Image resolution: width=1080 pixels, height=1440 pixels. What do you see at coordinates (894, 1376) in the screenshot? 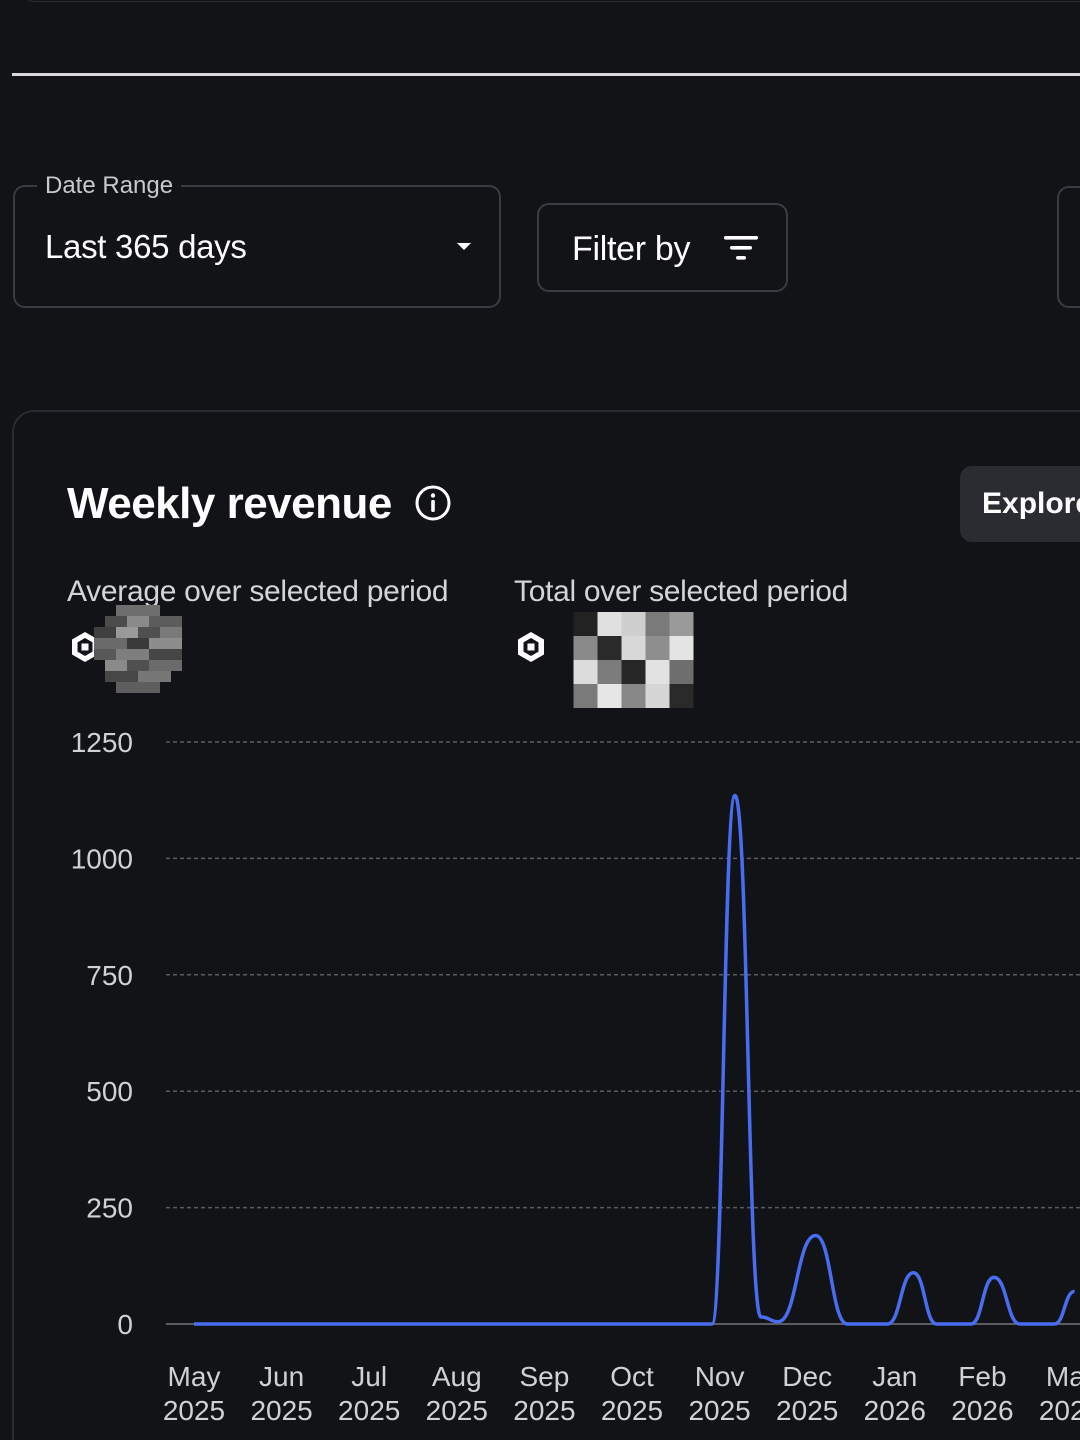
I see `x-tick-label: Jan` at bounding box center [894, 1376].